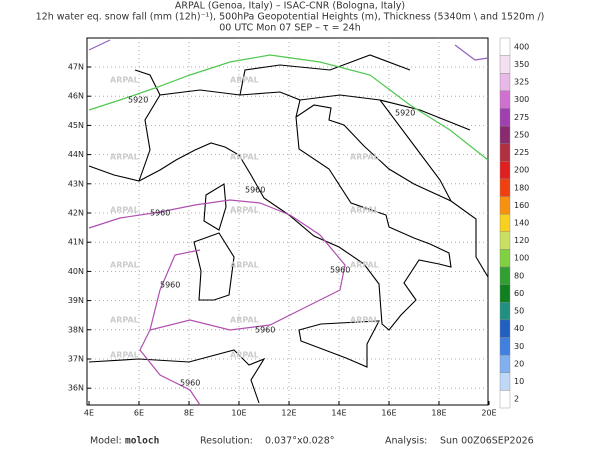  What do you see at coordinates (300, 441) in the screenshot?
I see `footer-value: 0.037°x0.028°` at bounding box center [300, 441].